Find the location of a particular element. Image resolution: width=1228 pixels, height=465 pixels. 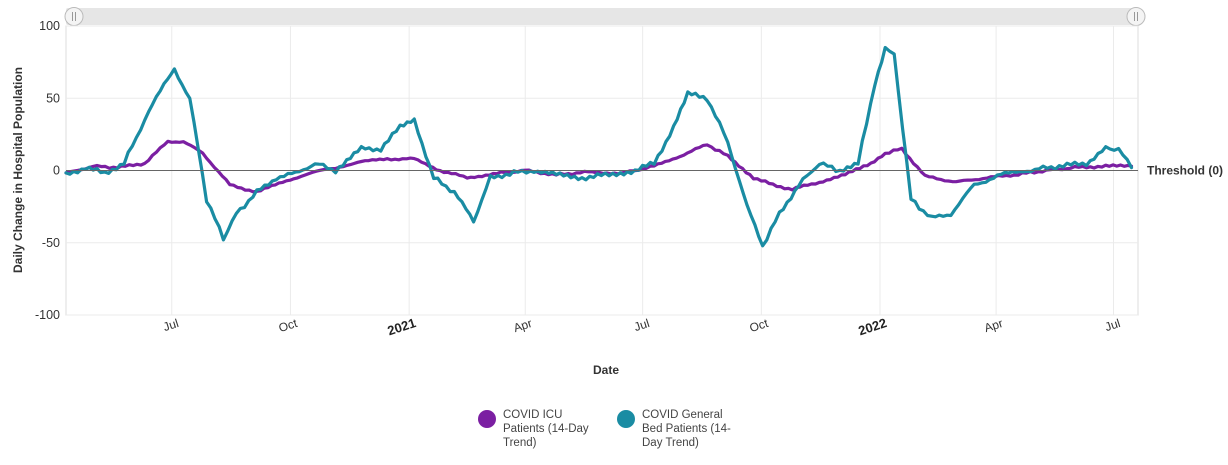

x-axis-title: Date is located at coordinates (606, 370).